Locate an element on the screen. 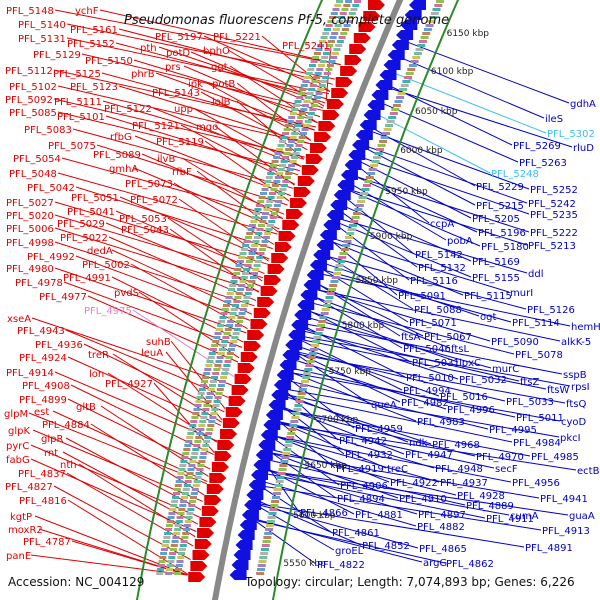  gene-label: rfbF is located at coordinates (182, 172).